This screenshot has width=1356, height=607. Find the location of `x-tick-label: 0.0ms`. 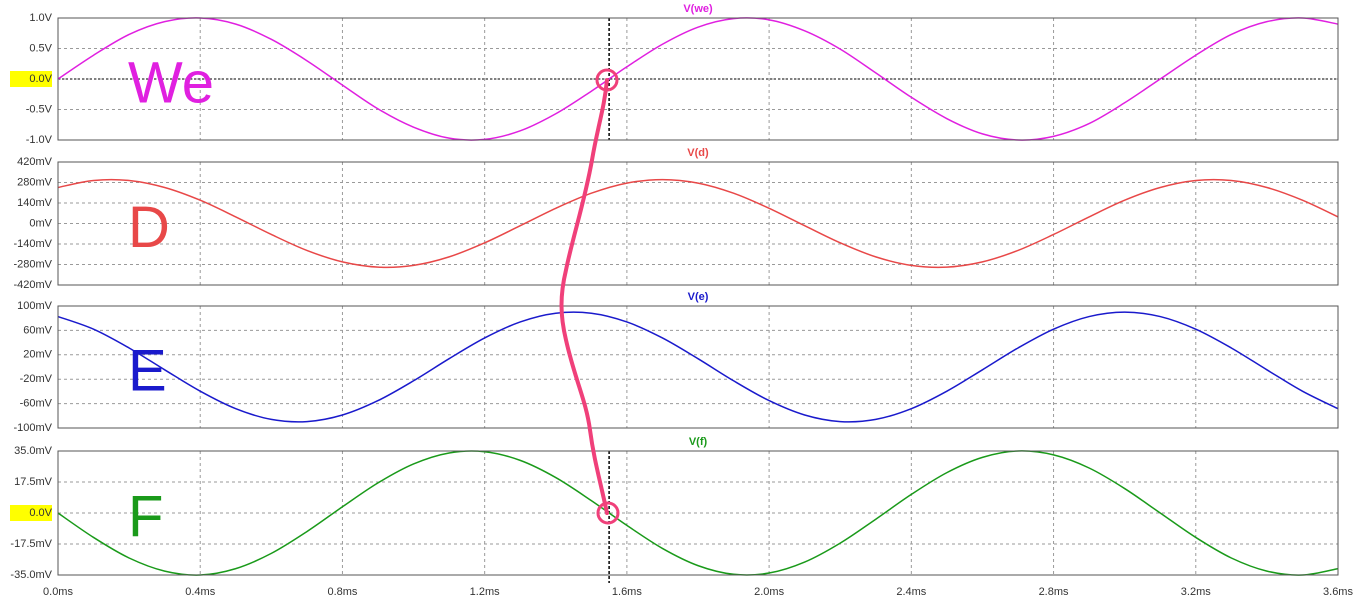

x-tick-label: 0.0ms is located at coordinates (58, 592).